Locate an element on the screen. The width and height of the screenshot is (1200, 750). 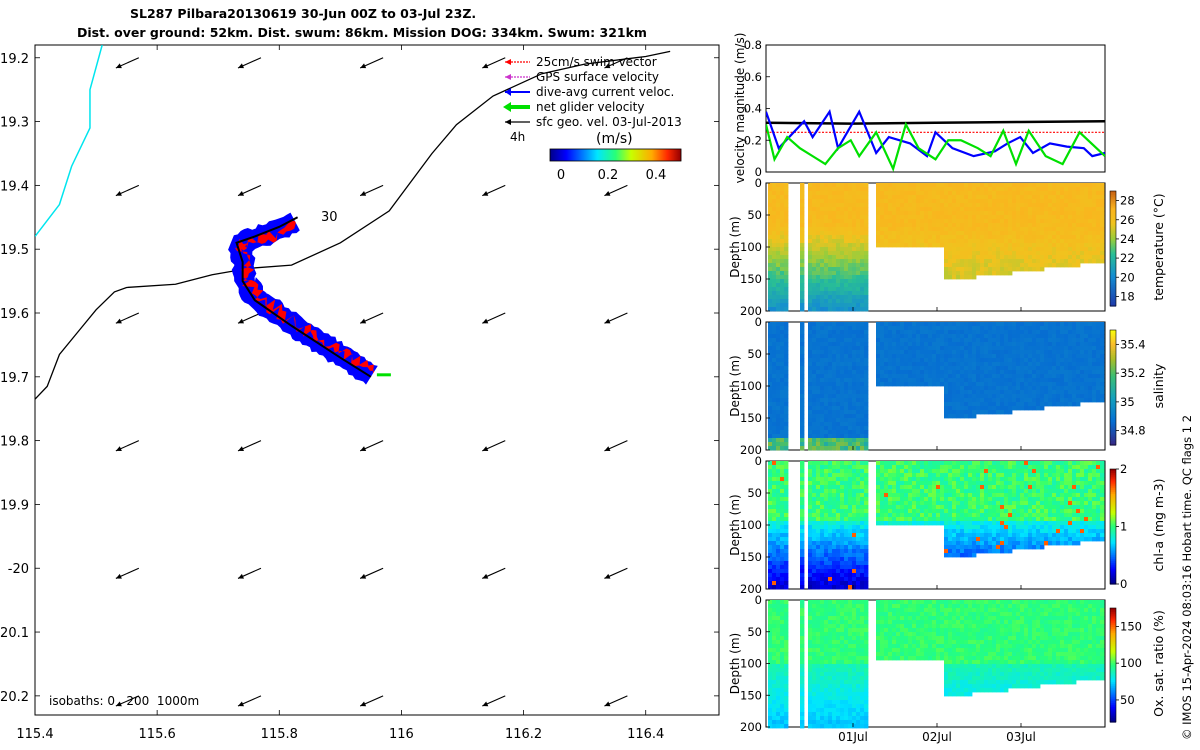
depth-tick-label: 50 is located at coordinates (754, 354).